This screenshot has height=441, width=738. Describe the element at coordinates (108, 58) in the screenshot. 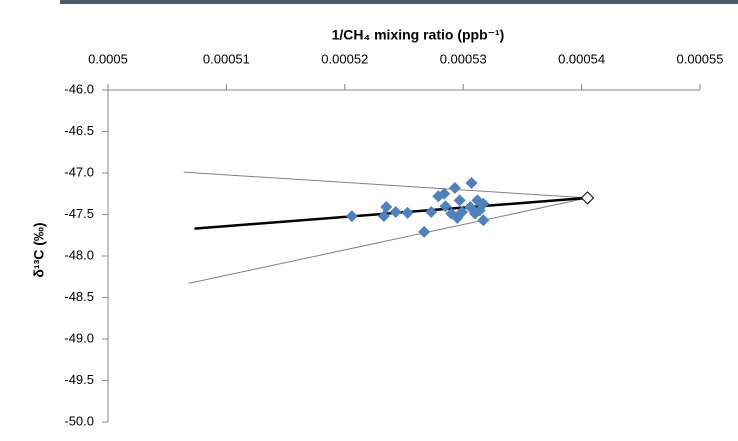

I see `x-tick-label: 0.0005` at that location.